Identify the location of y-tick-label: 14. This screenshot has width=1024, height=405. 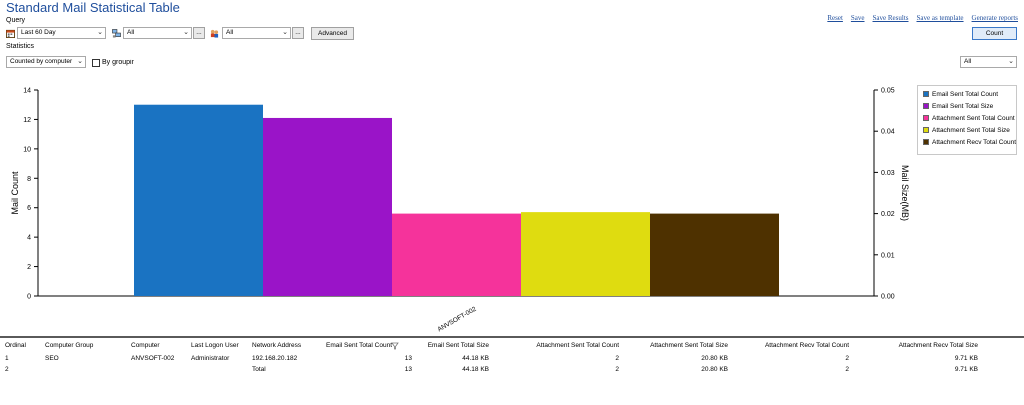
(27, 91).